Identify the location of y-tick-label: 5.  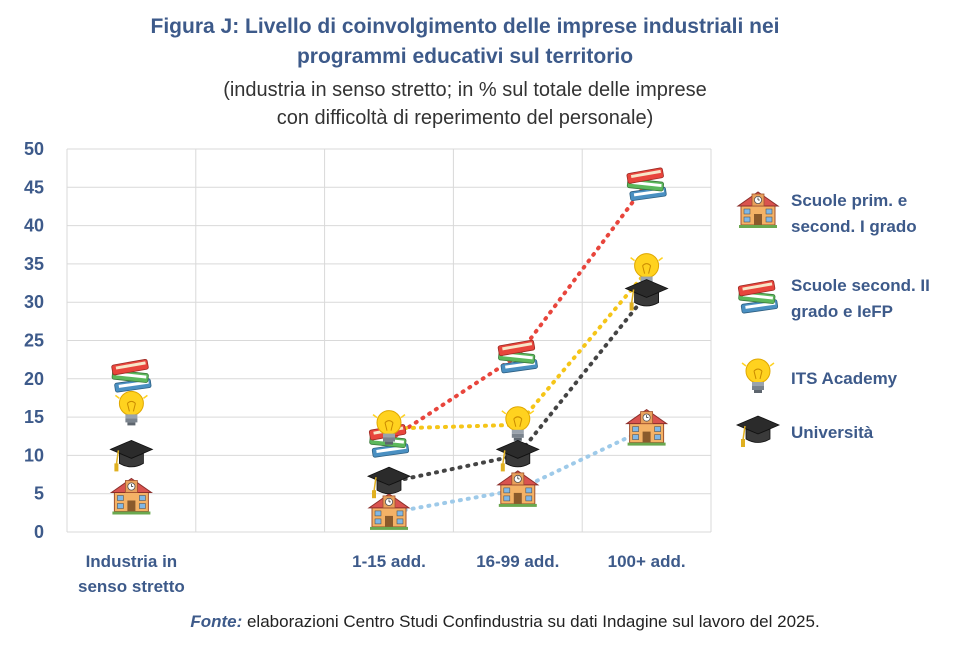
(39, 494).